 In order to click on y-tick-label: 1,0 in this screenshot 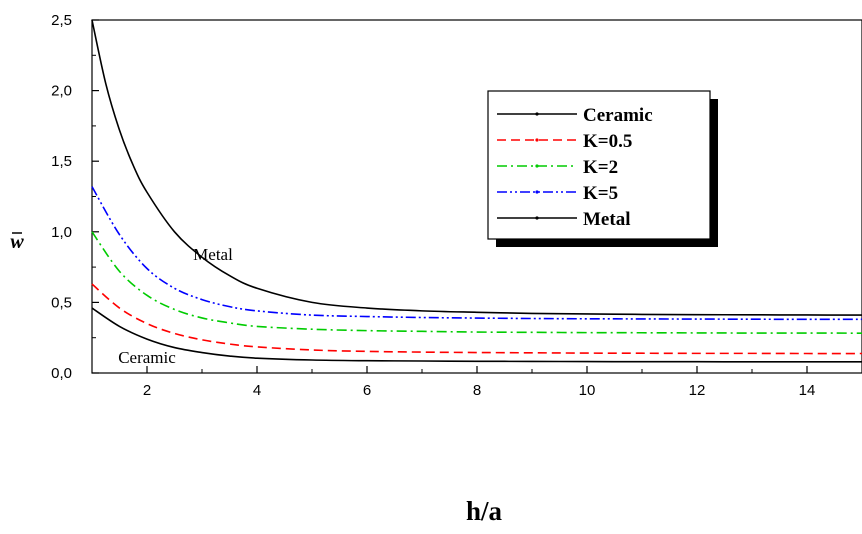, I will do `click(61, 232)`.